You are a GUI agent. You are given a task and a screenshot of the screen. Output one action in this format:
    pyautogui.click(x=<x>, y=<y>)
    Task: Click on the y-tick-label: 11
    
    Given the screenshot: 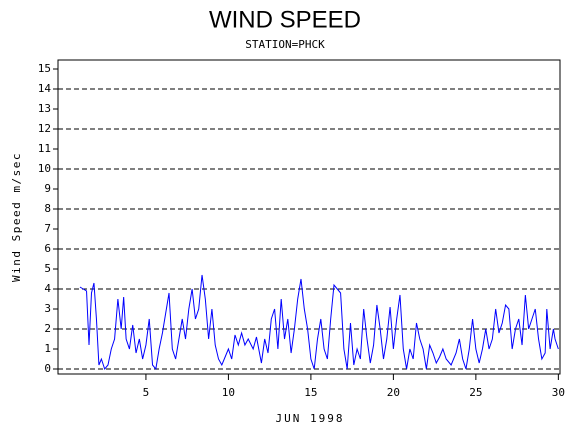 What is the action you would take?
    pyautogui.click(x=44, y=148)
    